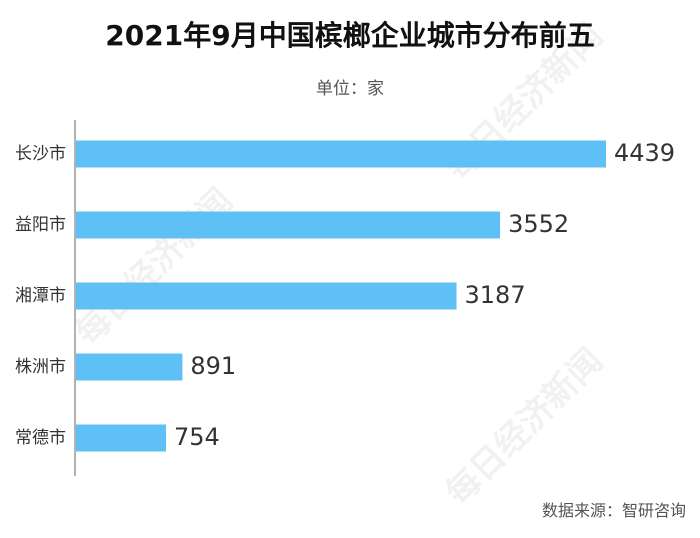 This screenshot has width=700, height=538. What do you see at coordinates (350, 35) in the screenshot?
I see `chart-title: 2021年9月中国槟榔企业城市分布前五` at bounding box center [350, 35].